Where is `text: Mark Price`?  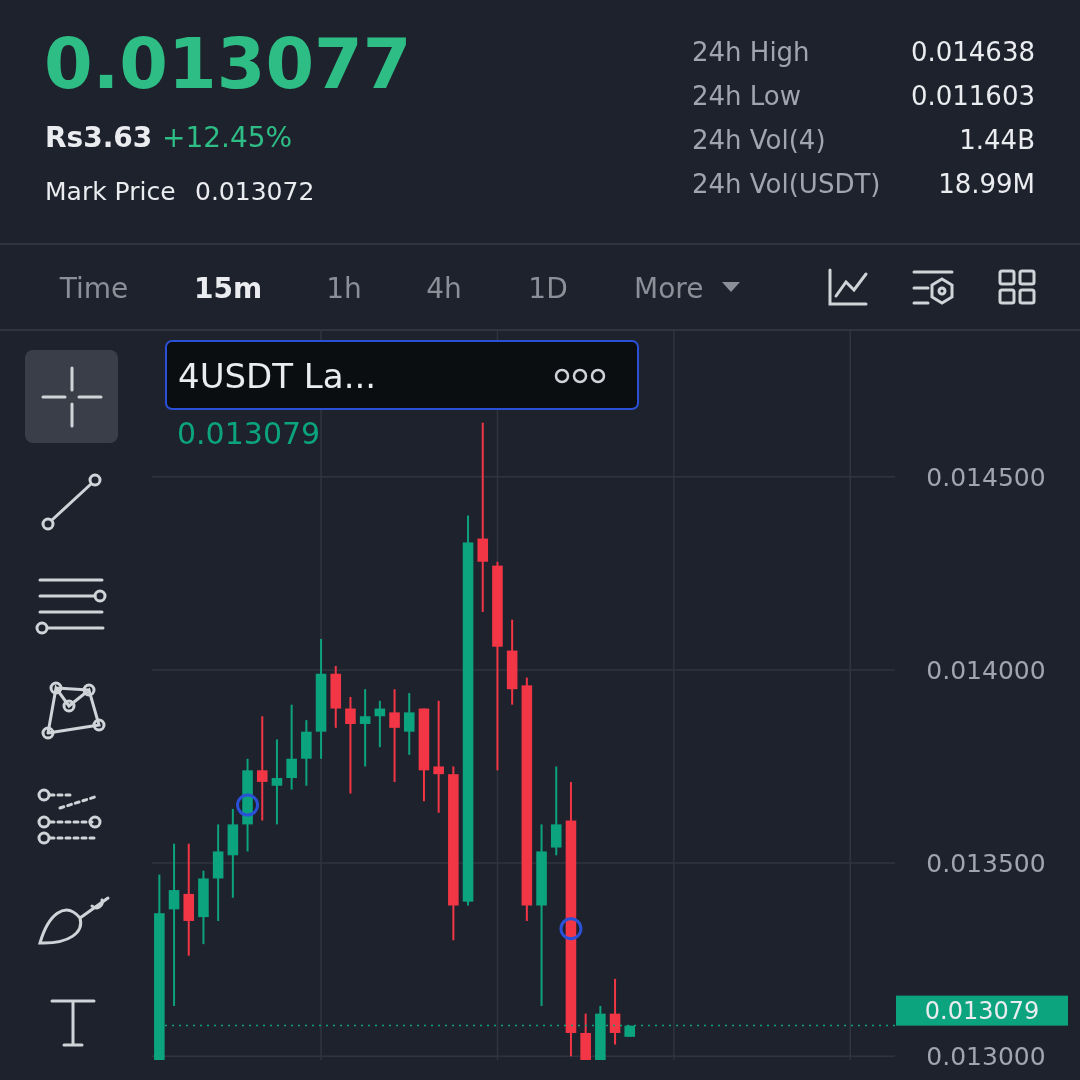 text: Mark Price is located at coordinates (110, 191).